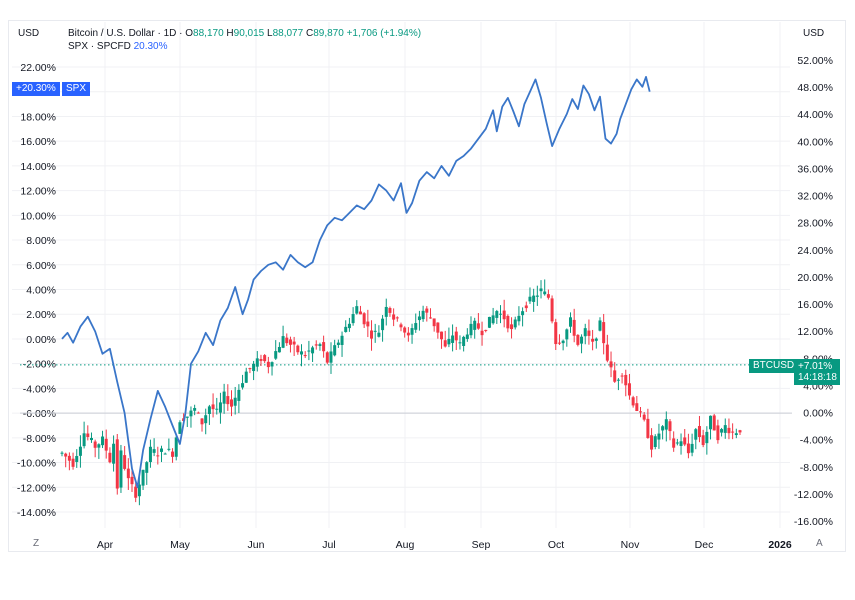 Image resolution: width=855 pixels, height=600 pixels. What do you see at coordinates (38, 142) in the screenshot?
I see `left-axis-tick-label: 16.00%` at bounding box center [38, 142].